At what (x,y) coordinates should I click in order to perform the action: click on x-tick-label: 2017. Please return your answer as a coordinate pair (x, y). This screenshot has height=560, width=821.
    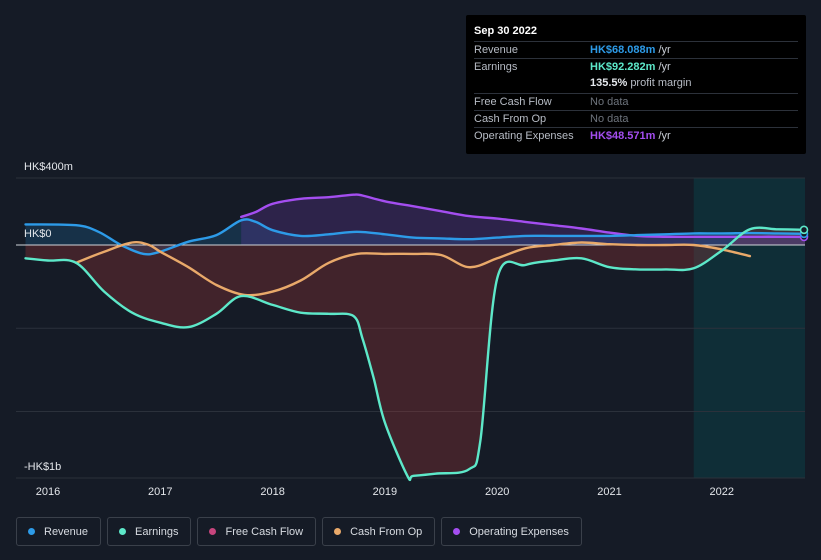
    Looking at the image, I should click on (160, 492).